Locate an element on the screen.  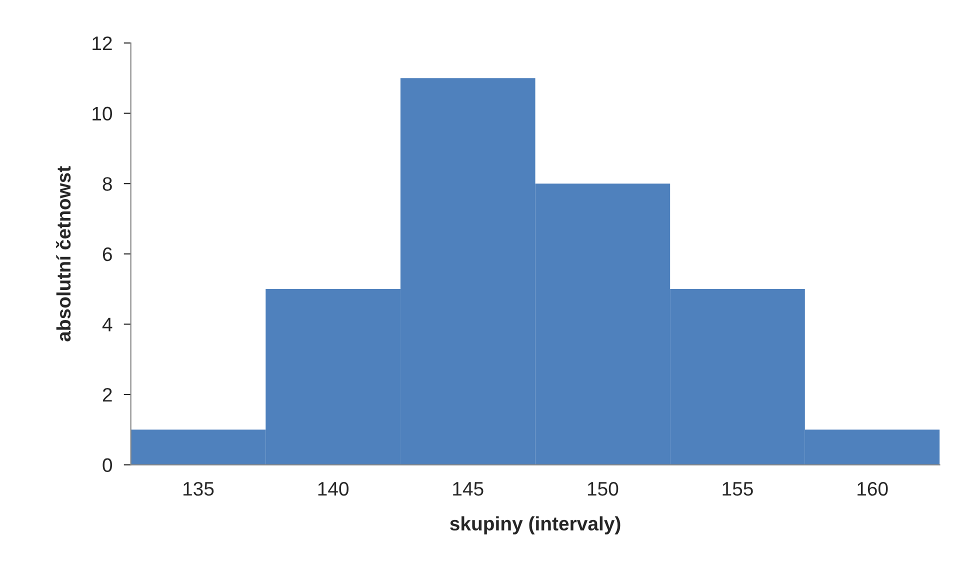
y-tick-label: 8 is located at coordinates (107, 184).